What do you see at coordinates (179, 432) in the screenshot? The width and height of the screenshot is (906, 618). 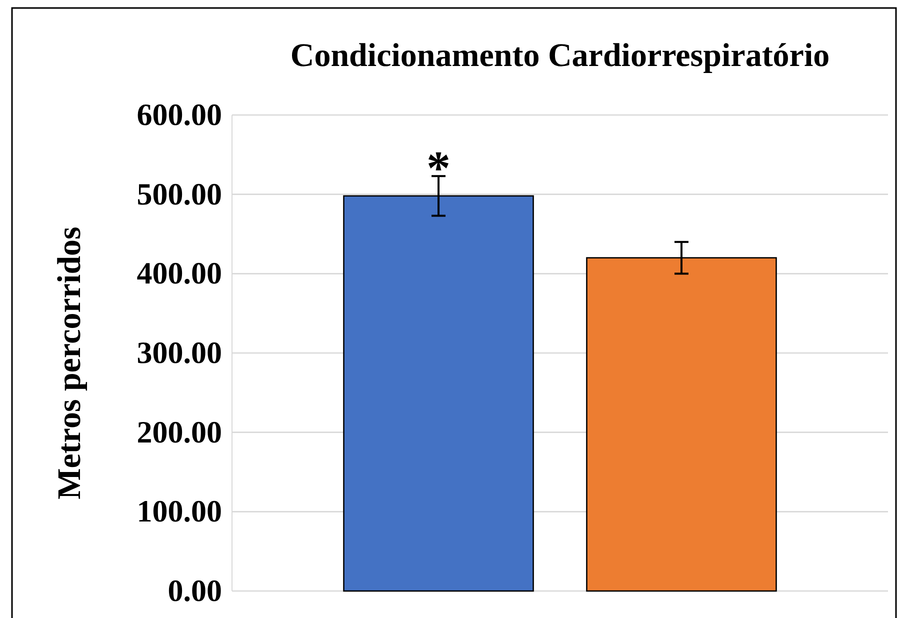 I see `y-tick-label: 200.00` at bounding box center [179, 432].